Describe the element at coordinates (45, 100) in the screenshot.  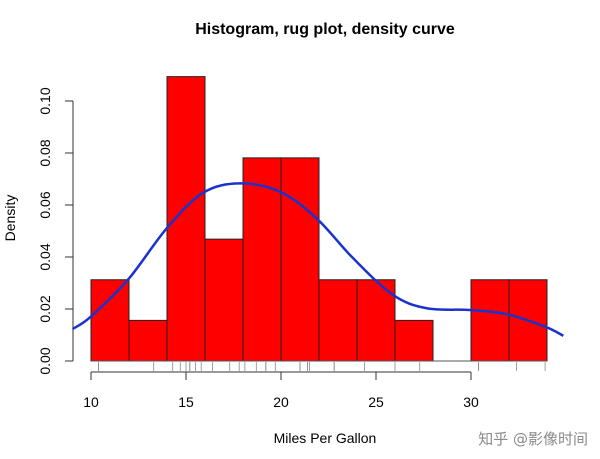
I see `y-tick-label: 0.10` at that location.